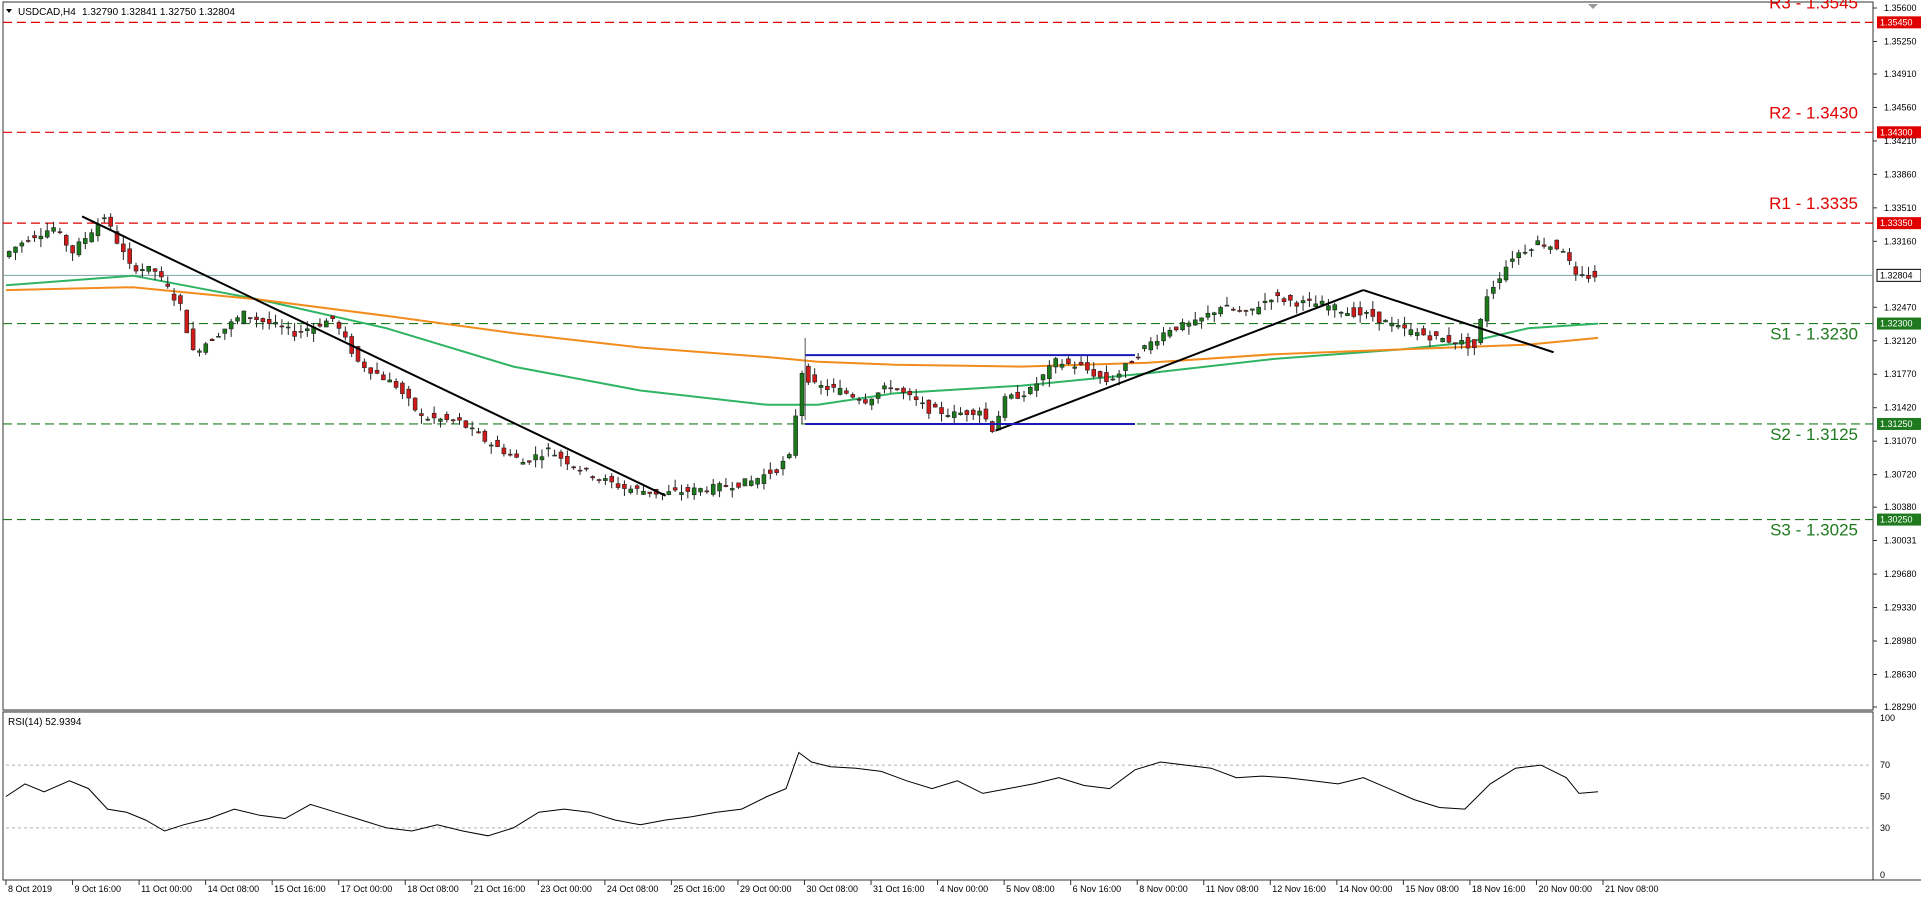 This screenshot has width=1921, height=909. Describe the element at coordinates (1593, 6) in the screenshot. I see `shift-marker-icon` at that location.